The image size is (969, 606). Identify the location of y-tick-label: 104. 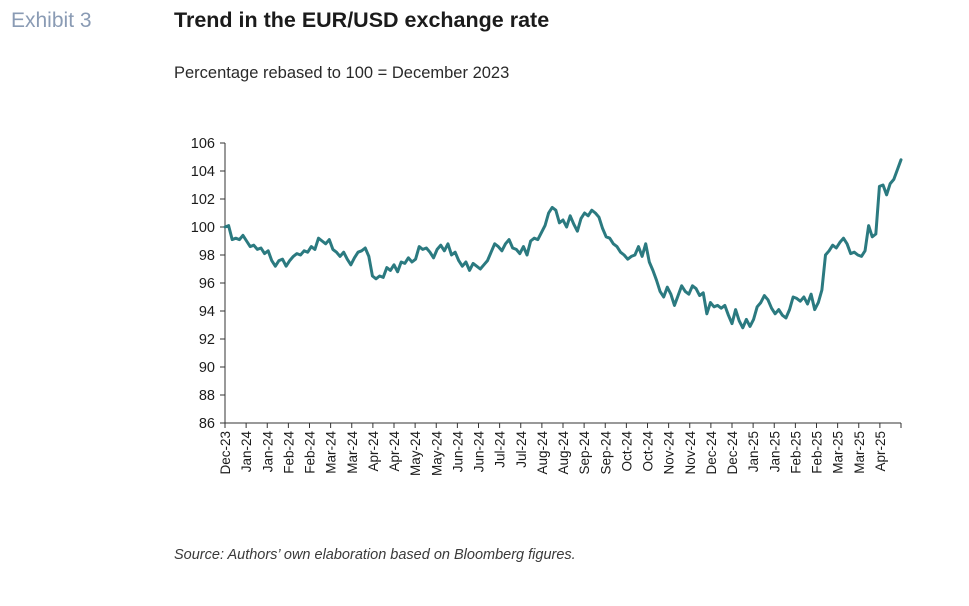
(203, 172).